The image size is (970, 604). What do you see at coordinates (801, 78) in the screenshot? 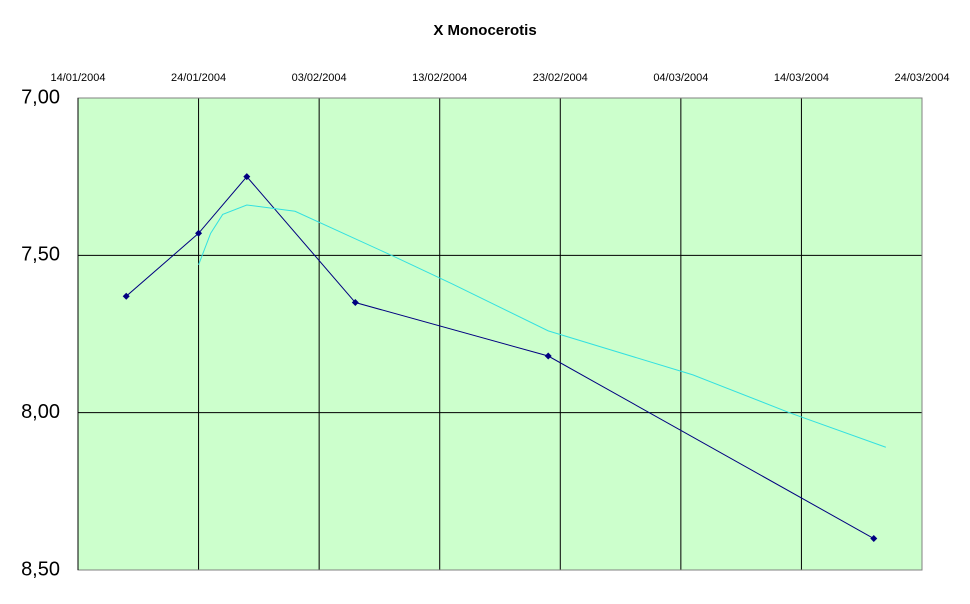
I see `x-tick-label: 14/03/2004` at bounding box center [801, 78].